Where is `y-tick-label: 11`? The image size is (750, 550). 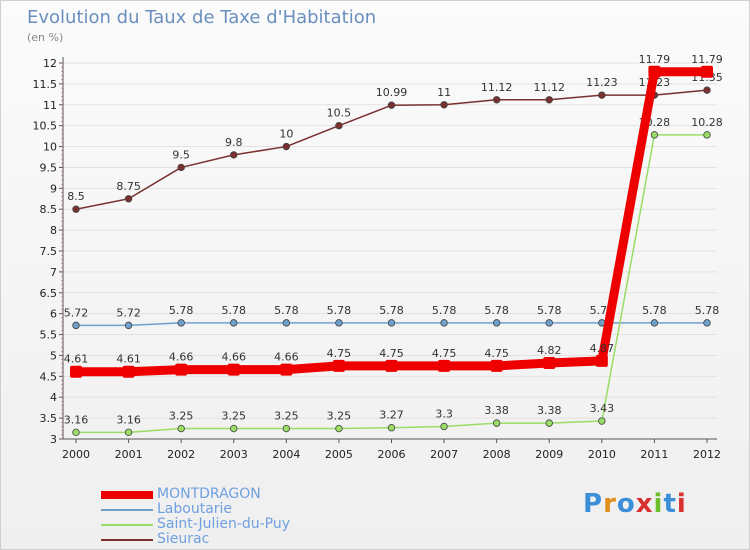
y-tick-label: 11 is located at coordinates (50, 105).